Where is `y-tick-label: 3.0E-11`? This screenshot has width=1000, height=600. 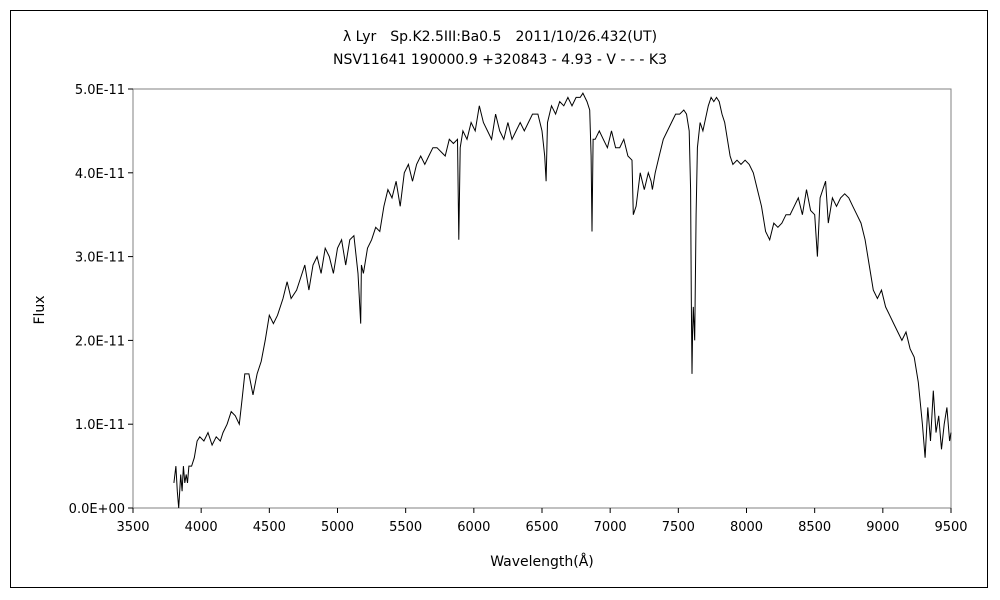 y-tick-label: 3.0E-11 is located at coordinates (100, 258).